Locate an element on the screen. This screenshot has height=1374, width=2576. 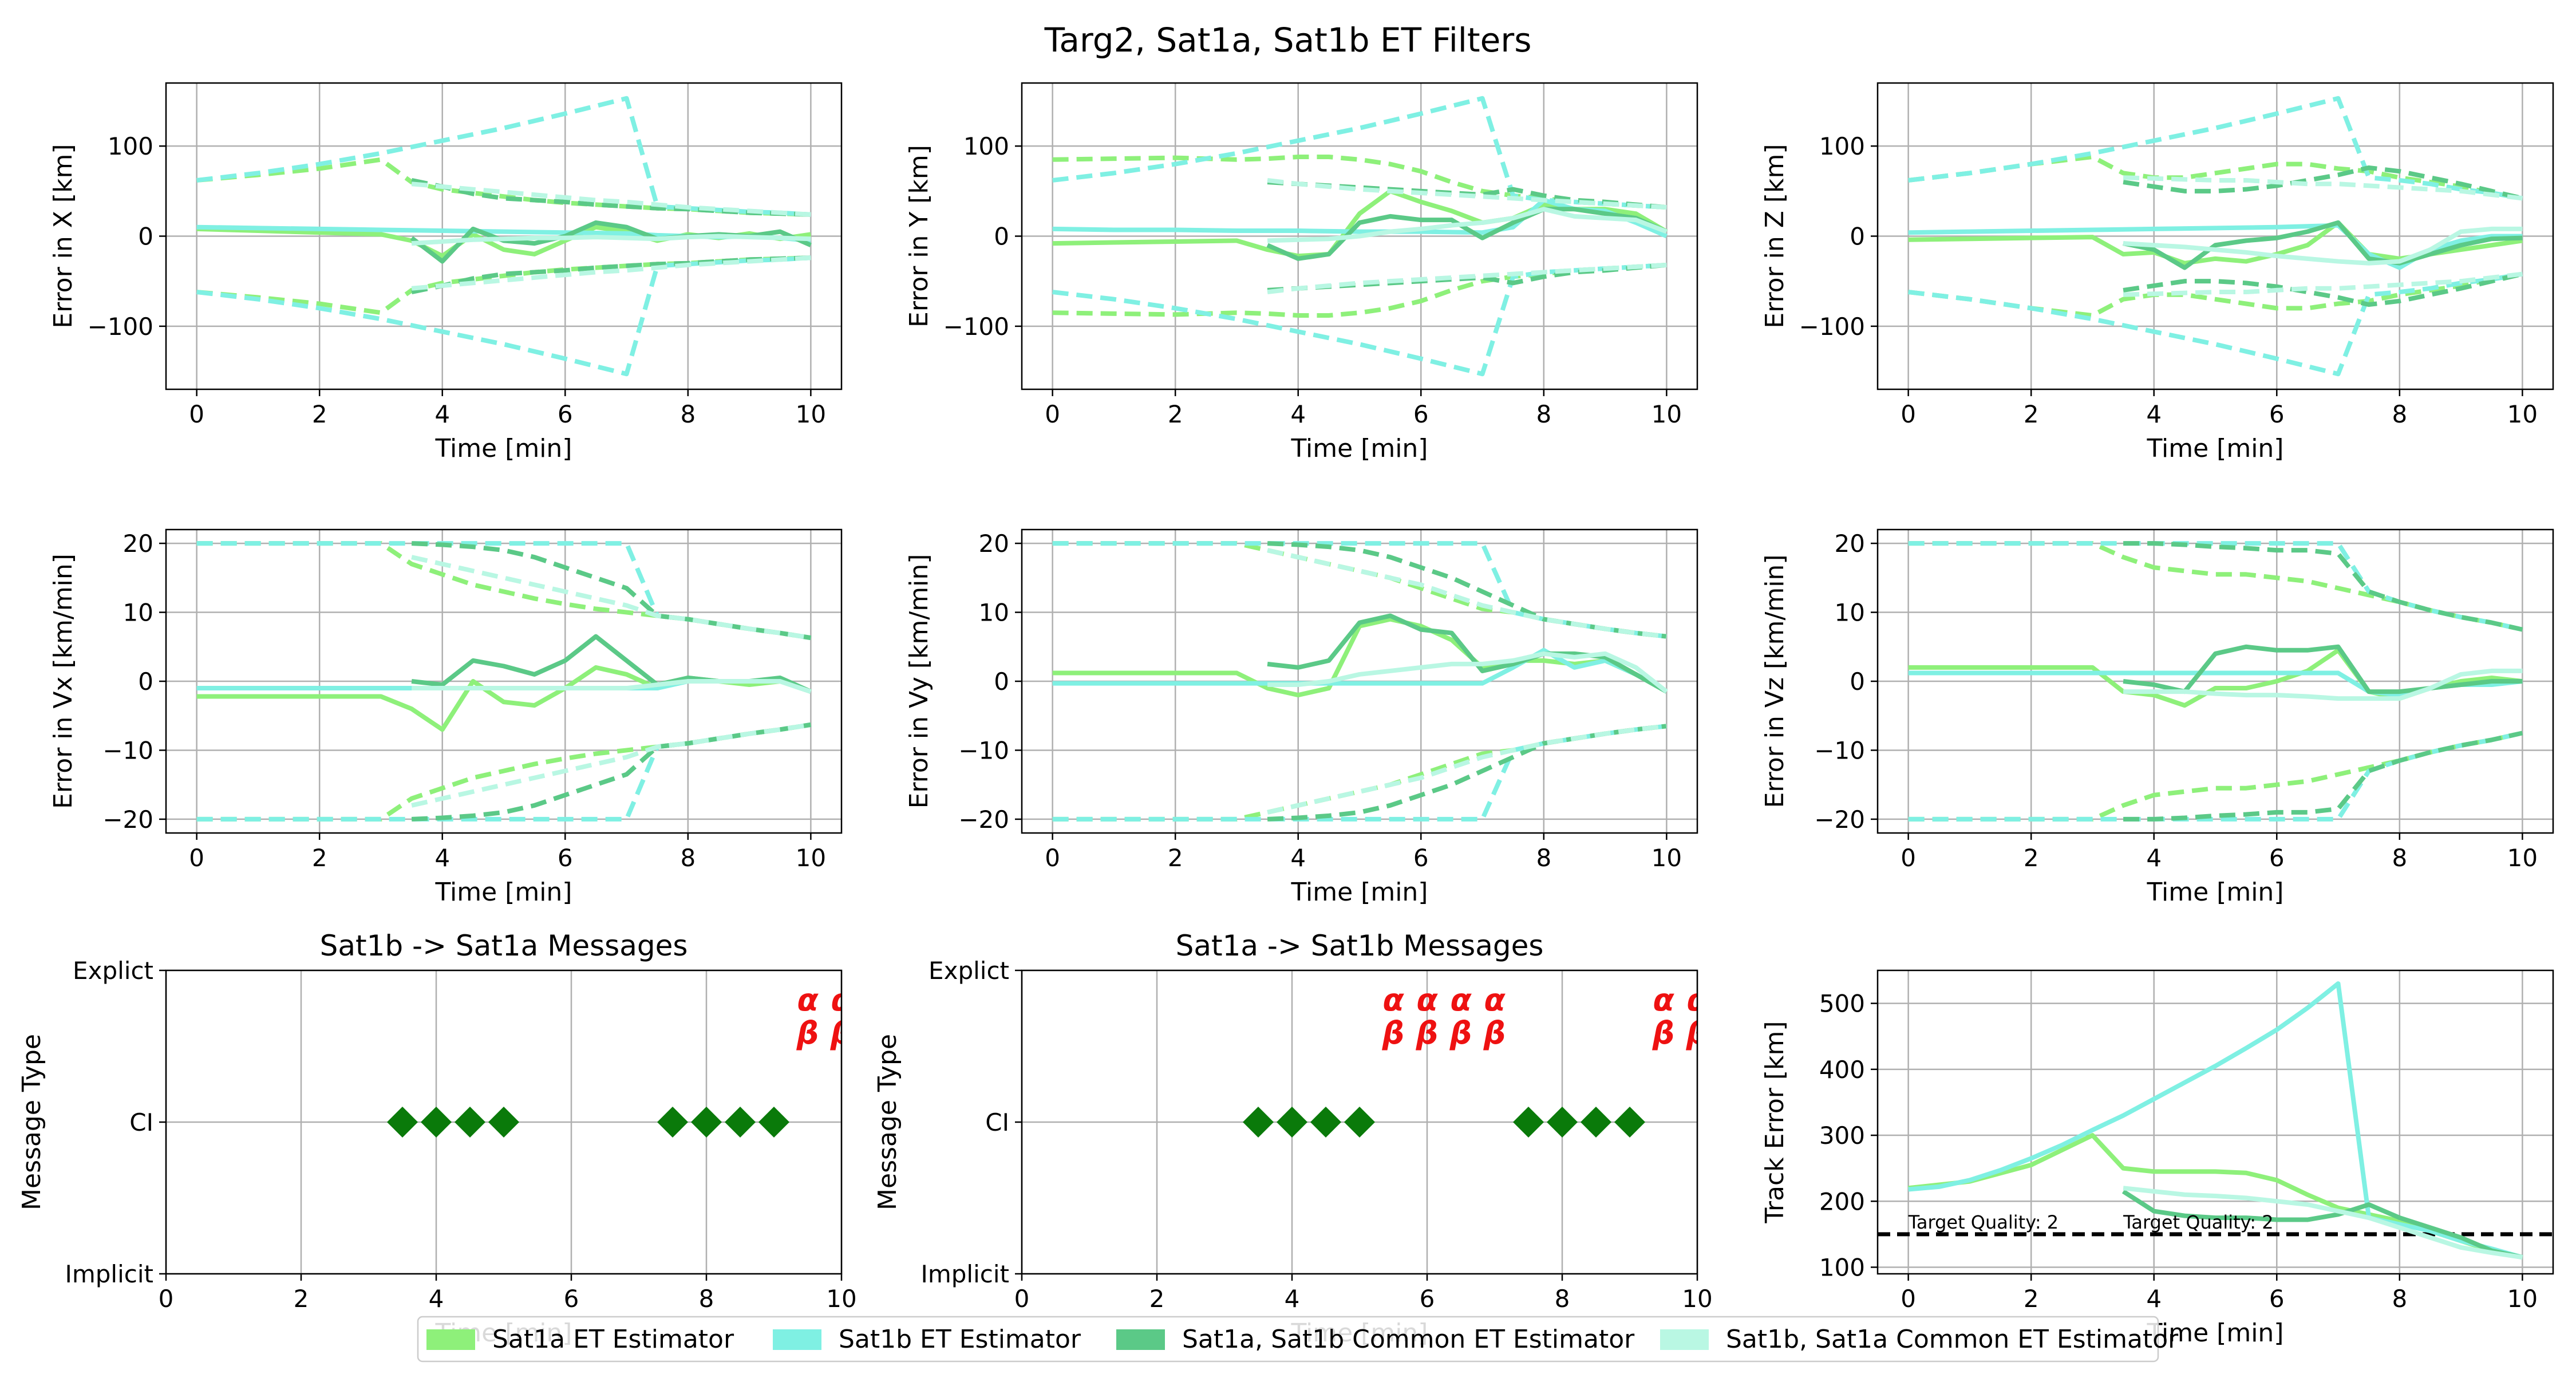
y-tick-label: 500 is located at coordinates (1842, 1004).